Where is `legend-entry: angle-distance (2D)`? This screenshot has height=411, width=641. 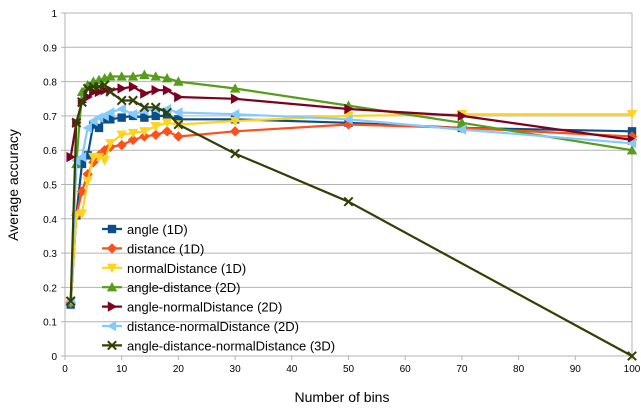
legend-entry: angle-distance (2D) is located at coordinates (171, 287).